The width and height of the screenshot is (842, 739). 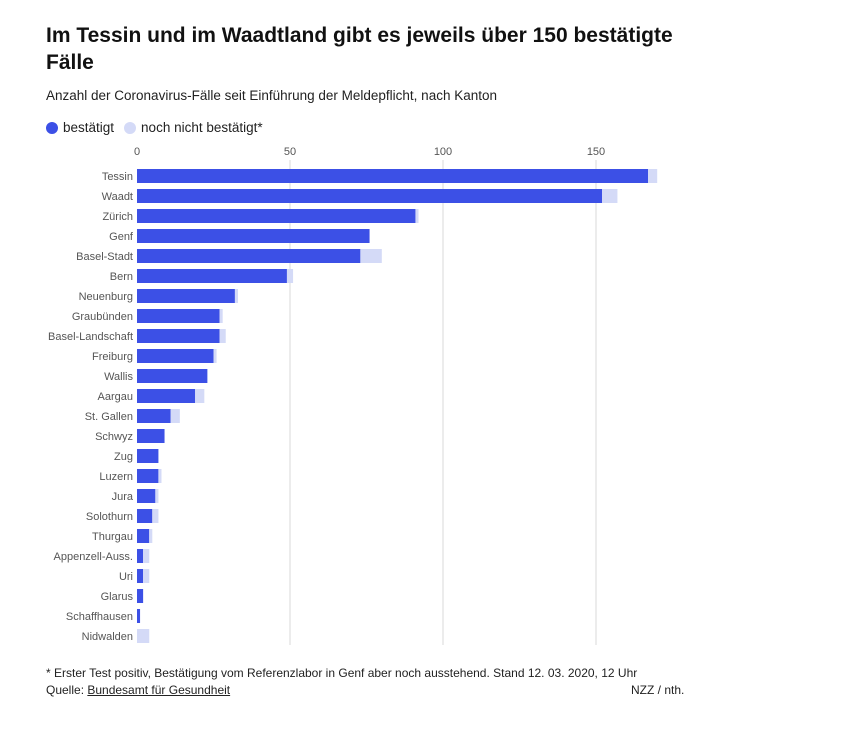 What do you see at coordinates (151, 536) in the screenshot?
I see `bar-pending-thurgau` at bounding box center [151, 536].